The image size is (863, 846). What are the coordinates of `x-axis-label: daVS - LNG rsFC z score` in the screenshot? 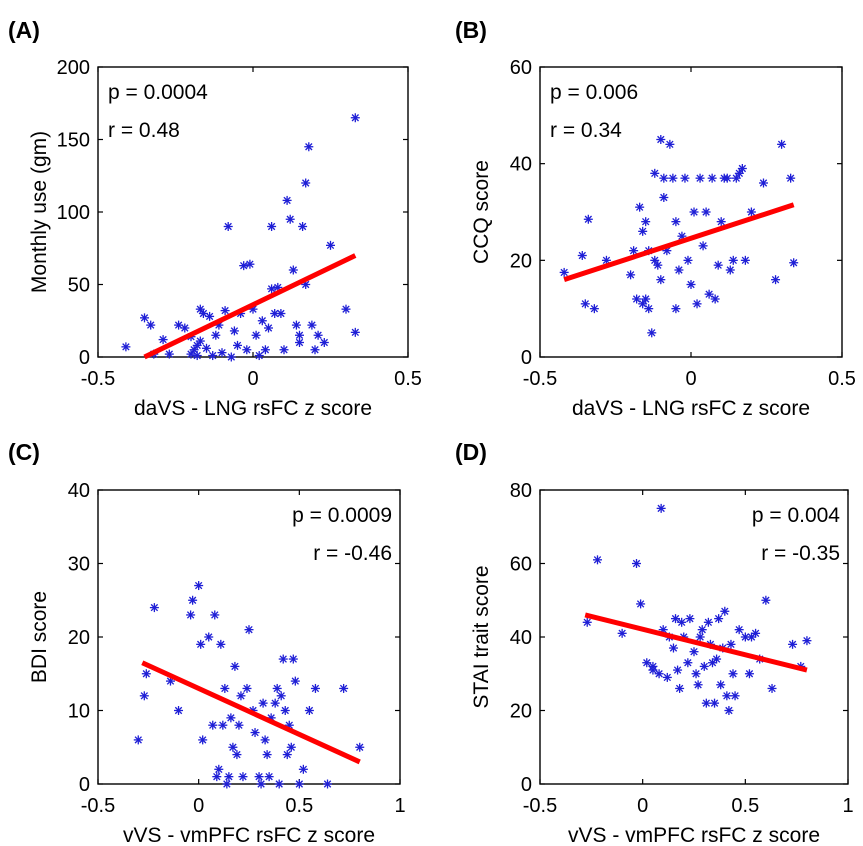 It's located at (691, 408).